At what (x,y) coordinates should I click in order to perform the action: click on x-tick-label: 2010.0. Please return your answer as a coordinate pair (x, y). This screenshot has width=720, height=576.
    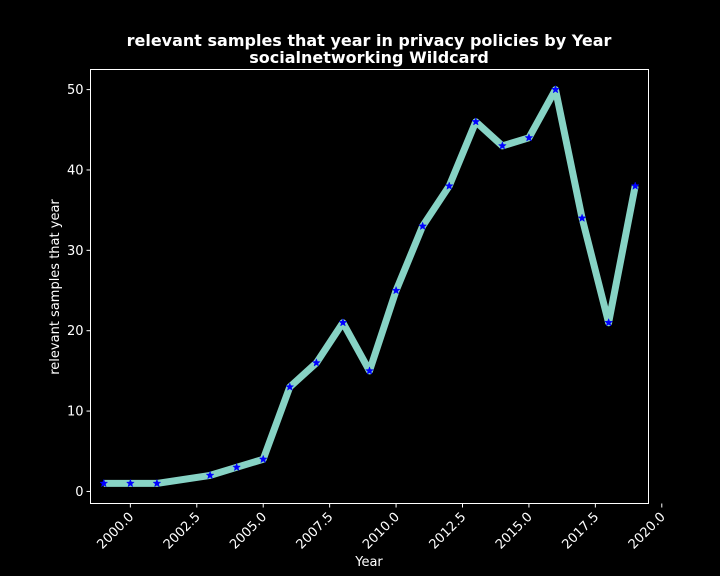
    Looking at the image, I should click on (381, 531).